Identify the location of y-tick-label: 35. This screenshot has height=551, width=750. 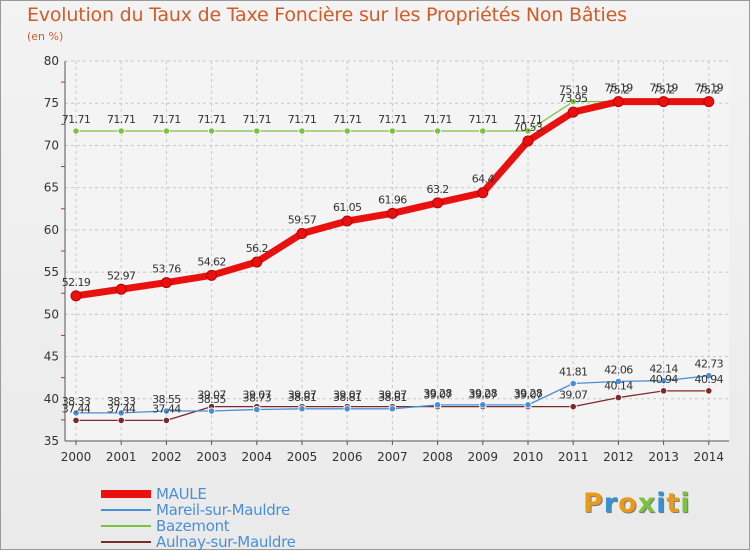
(51, 441).